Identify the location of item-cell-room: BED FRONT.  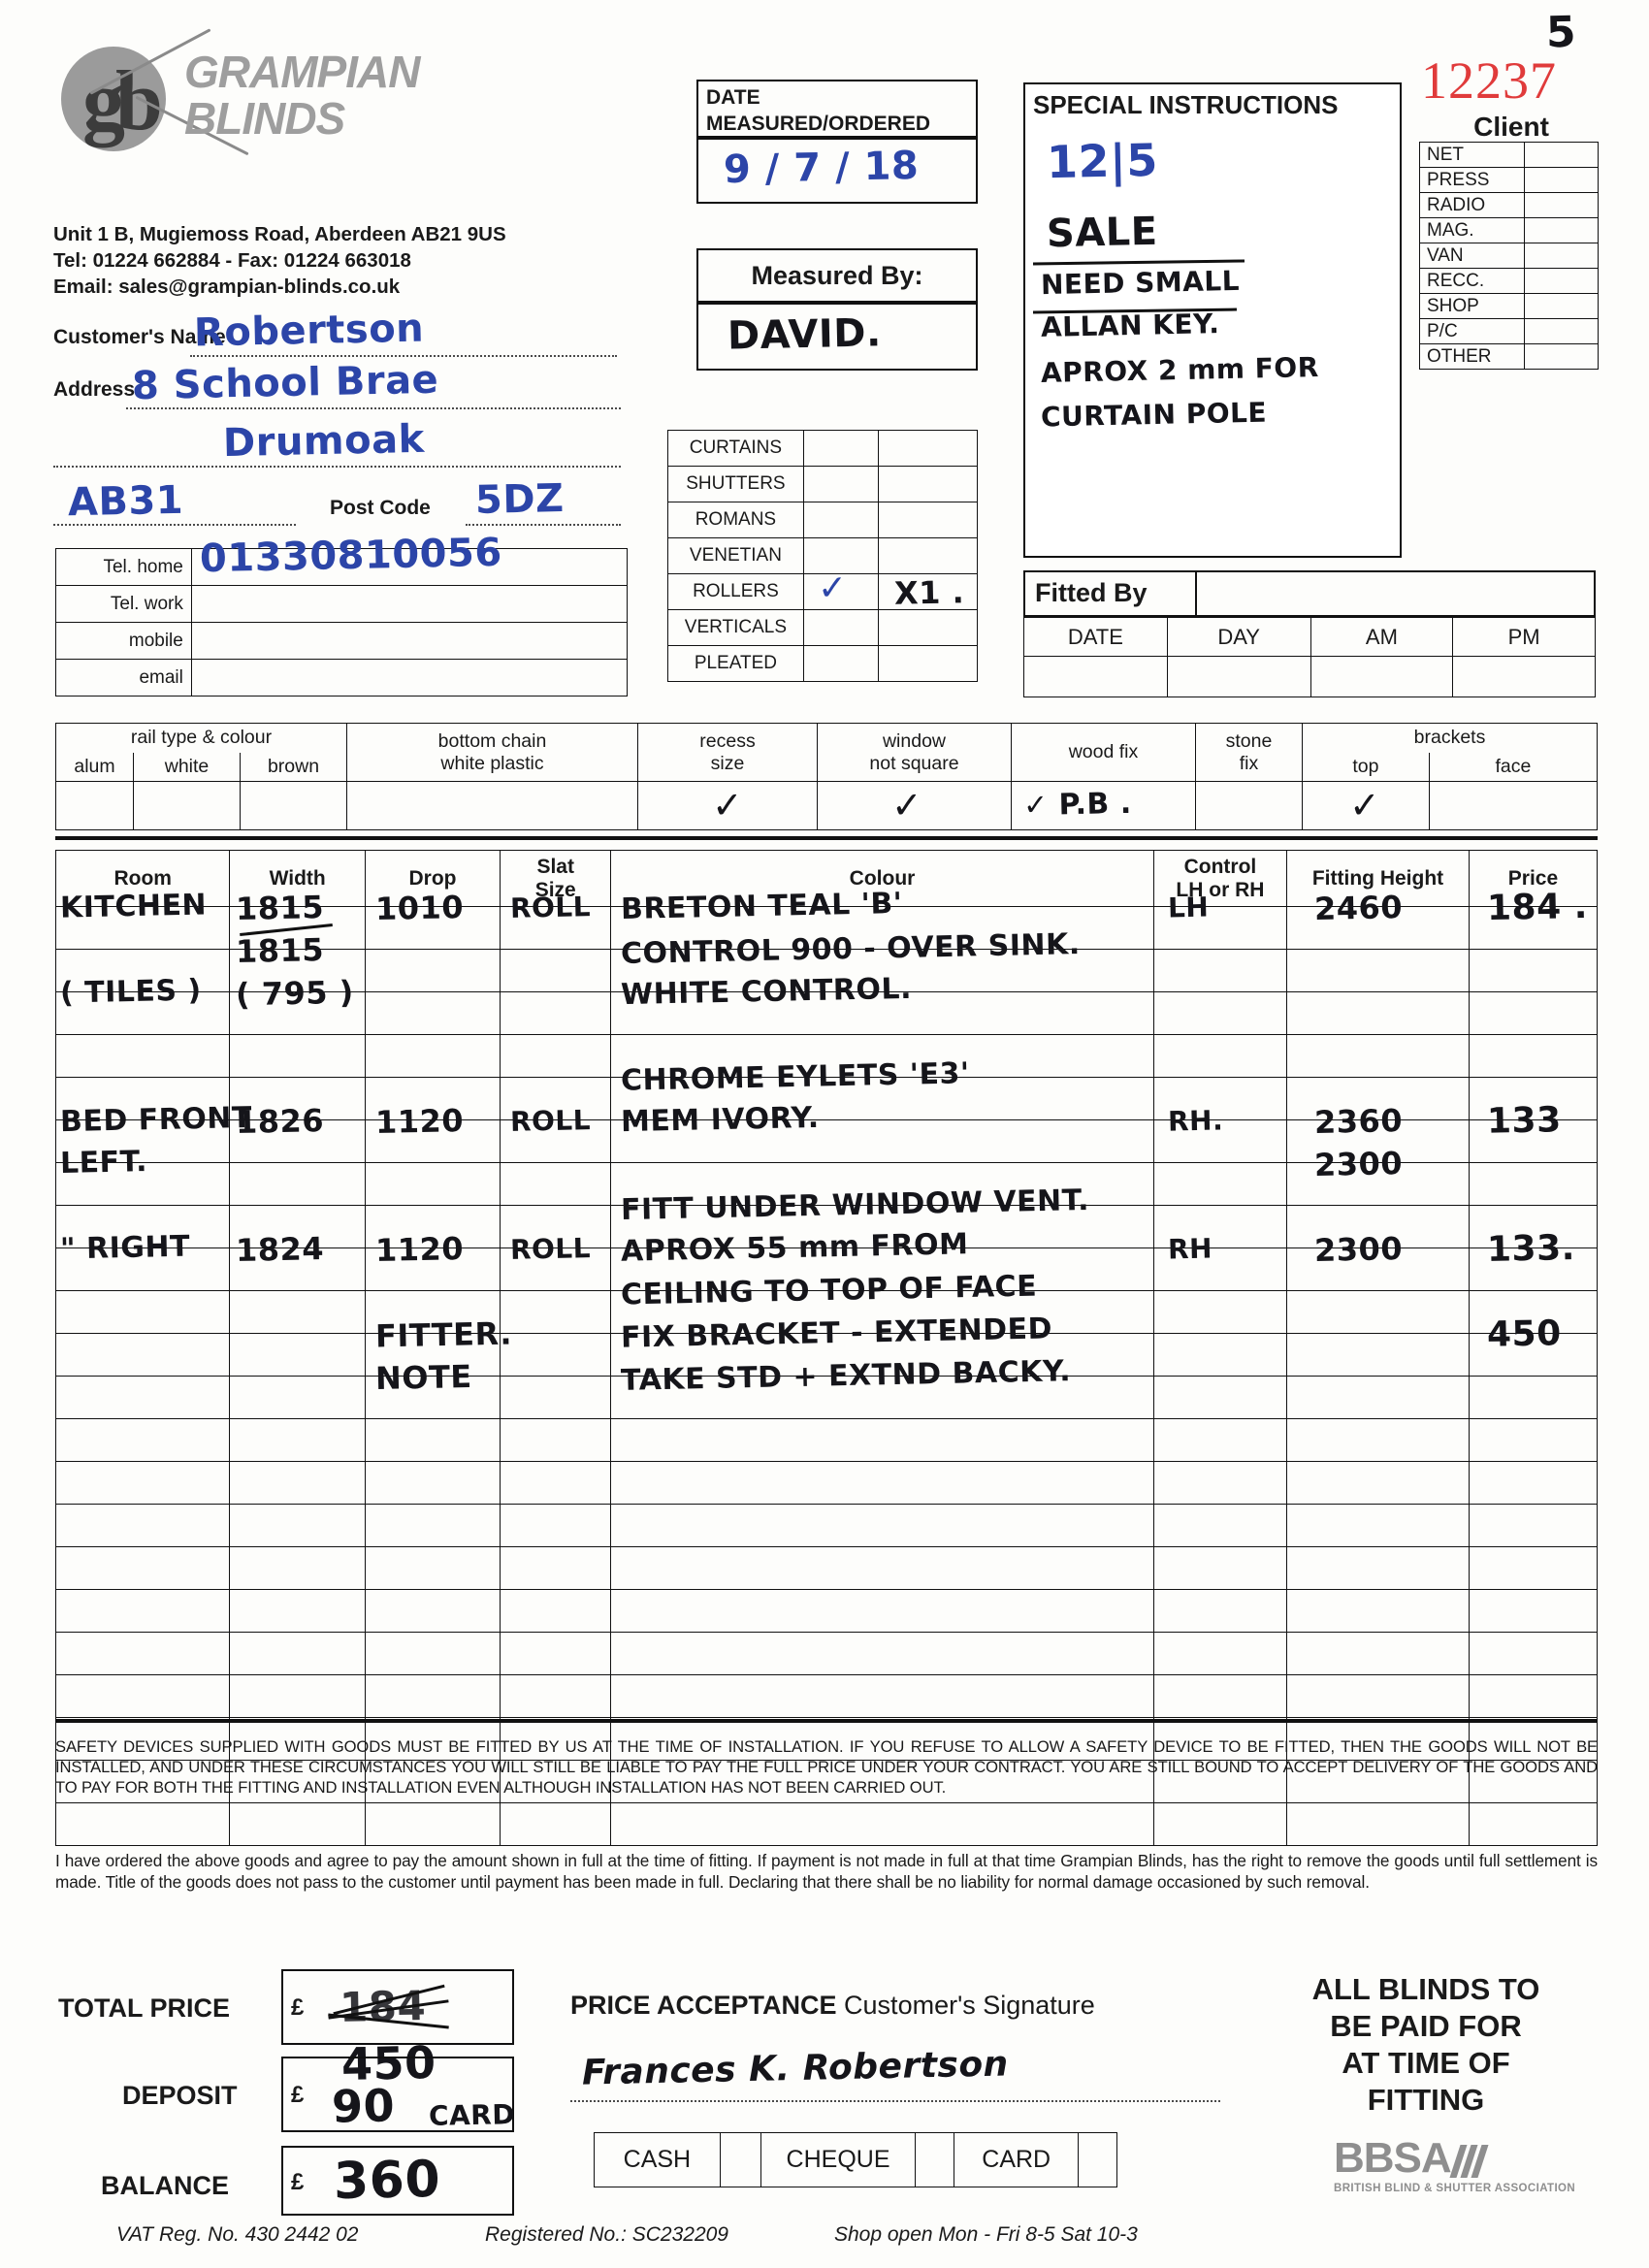
(153, 1132).